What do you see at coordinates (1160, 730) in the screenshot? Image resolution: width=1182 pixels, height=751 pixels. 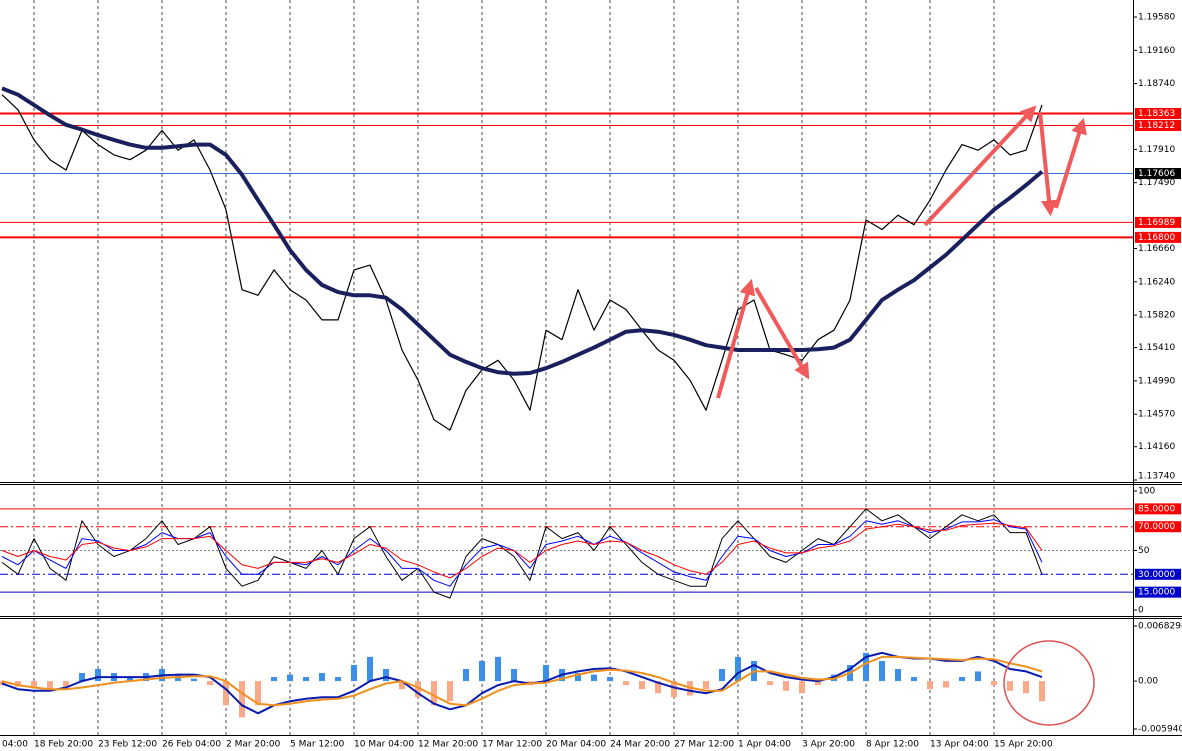 I see `y-tick-label: -0.0059406` at bounding box center [1160, 730].